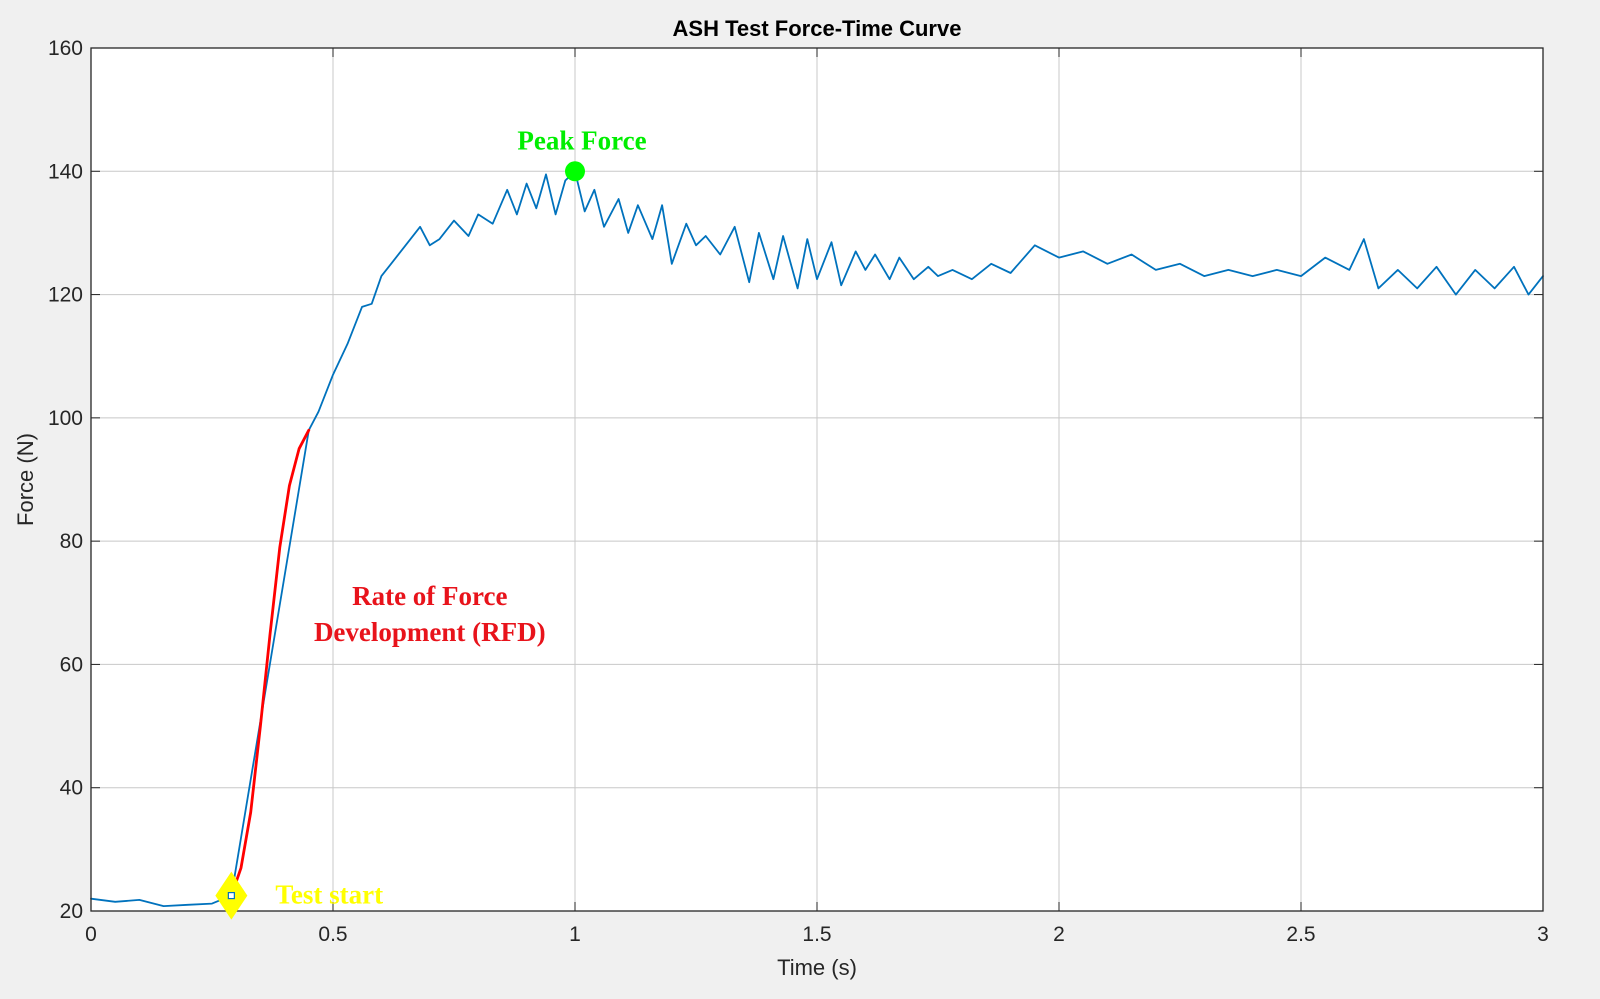 Image resolution: width=1600 pixels, height=999 pixels. What do you see at coordinates (231, 895) in the screenshot?
I see `test-start-data-point` at bounding box center [231, 895].